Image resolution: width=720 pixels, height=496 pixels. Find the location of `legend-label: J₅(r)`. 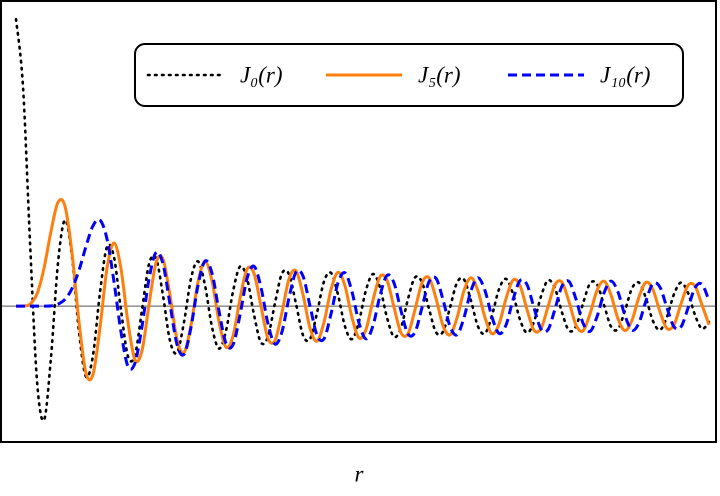

legend-label: J₅(r) is located at coordinates (439, 74).